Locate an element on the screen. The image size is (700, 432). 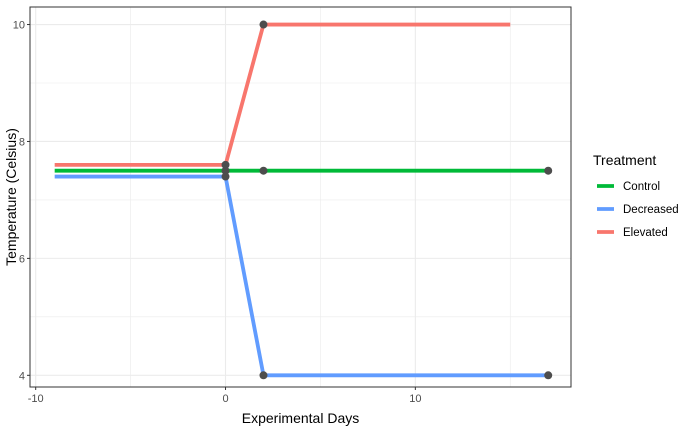
x-axis: -10 0 10 is located at coordinates (224, 396).